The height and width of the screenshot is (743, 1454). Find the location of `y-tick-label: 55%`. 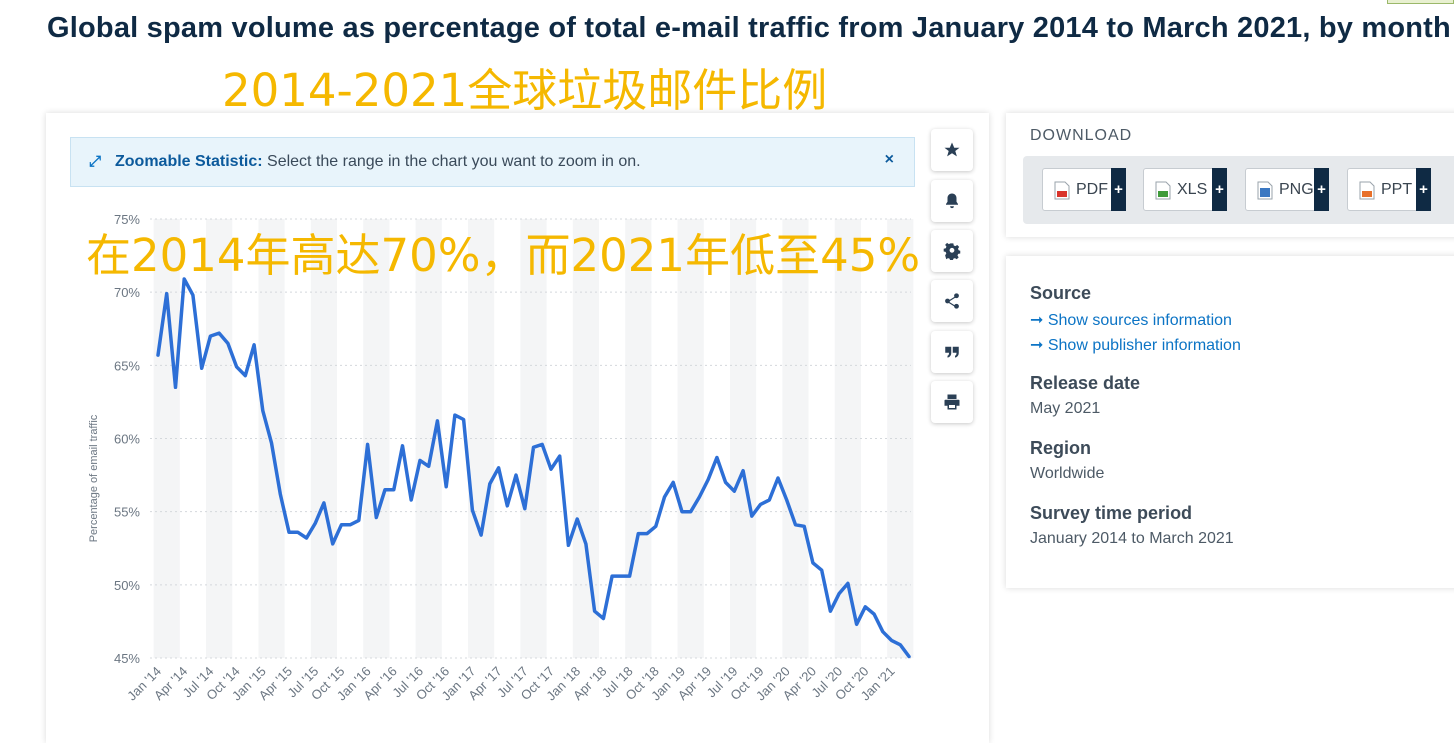

y-tick-label: 55% is located at coordinates (127, 512).